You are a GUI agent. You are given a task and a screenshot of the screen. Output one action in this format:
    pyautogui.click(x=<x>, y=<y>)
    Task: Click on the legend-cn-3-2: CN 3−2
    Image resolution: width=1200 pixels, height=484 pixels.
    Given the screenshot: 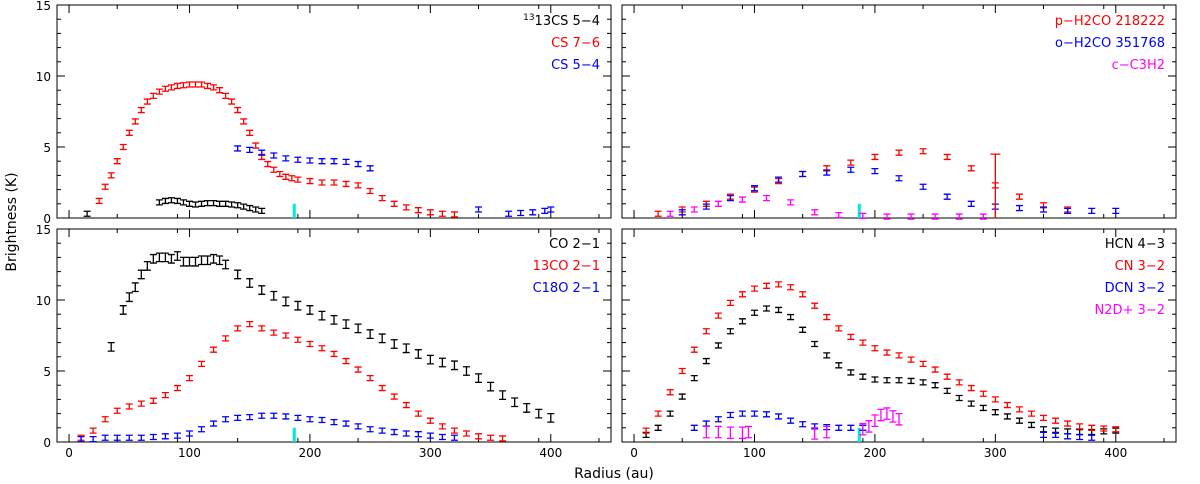 What is the action you would take?
    pyautogui.click(x=1140, y=266)
    